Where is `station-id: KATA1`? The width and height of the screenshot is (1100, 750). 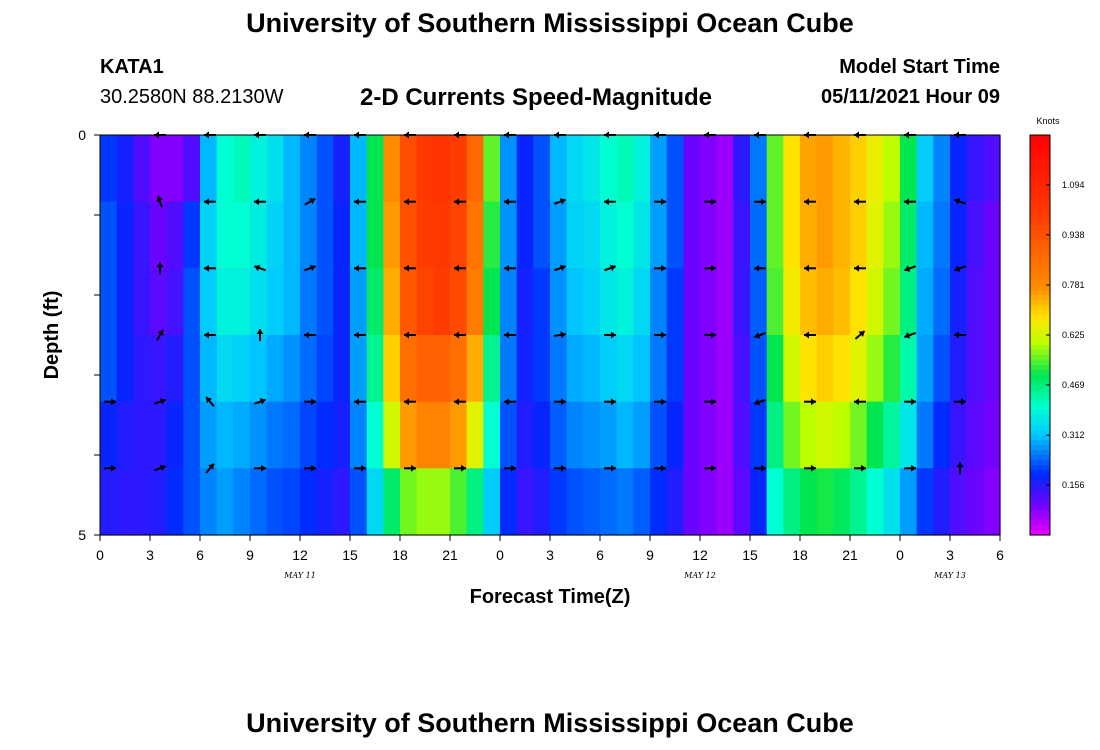
station-id: KATA1 is located at coordinates (132, 67).